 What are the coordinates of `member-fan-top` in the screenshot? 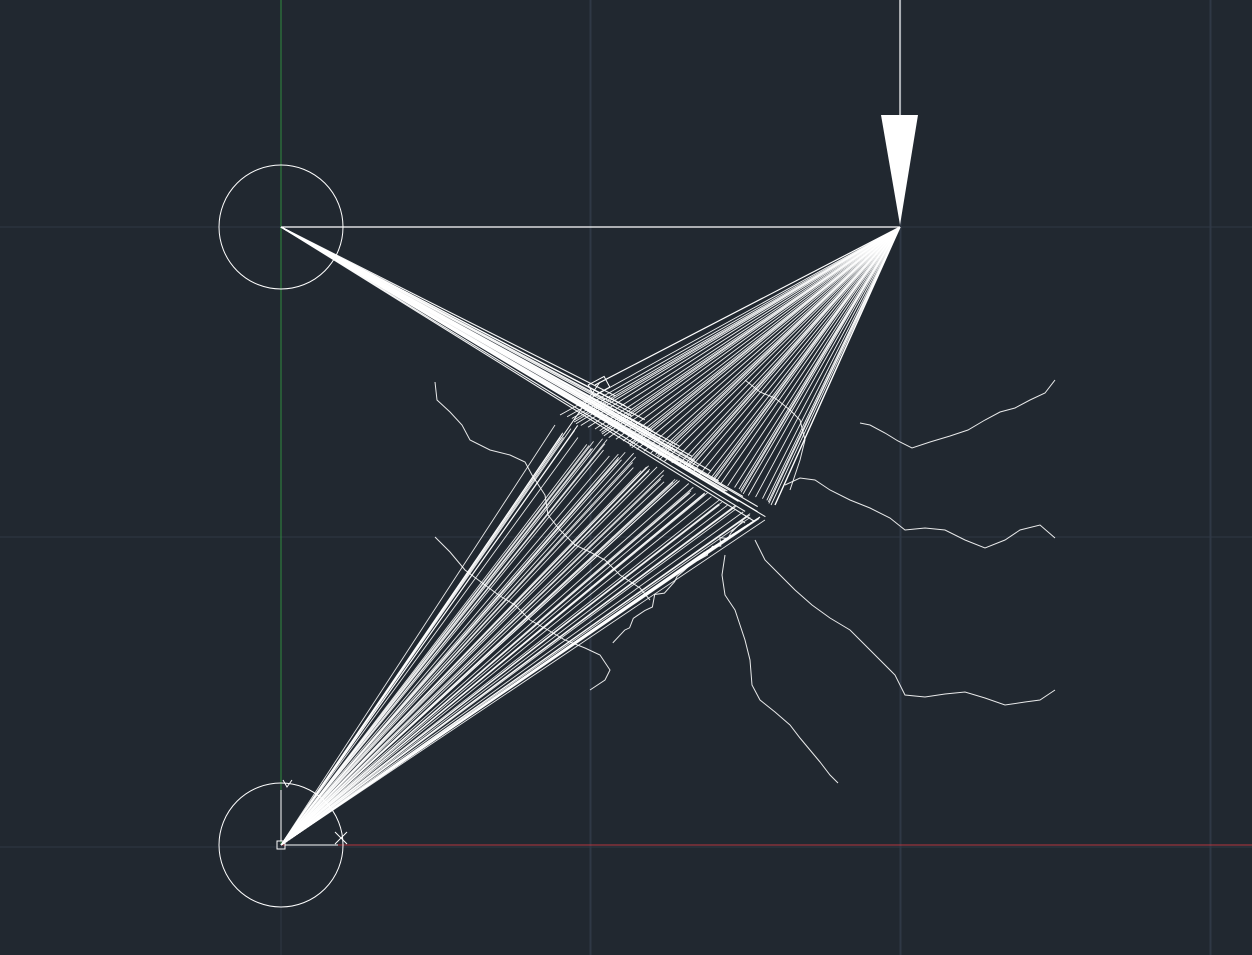 It's located at (523, 374).